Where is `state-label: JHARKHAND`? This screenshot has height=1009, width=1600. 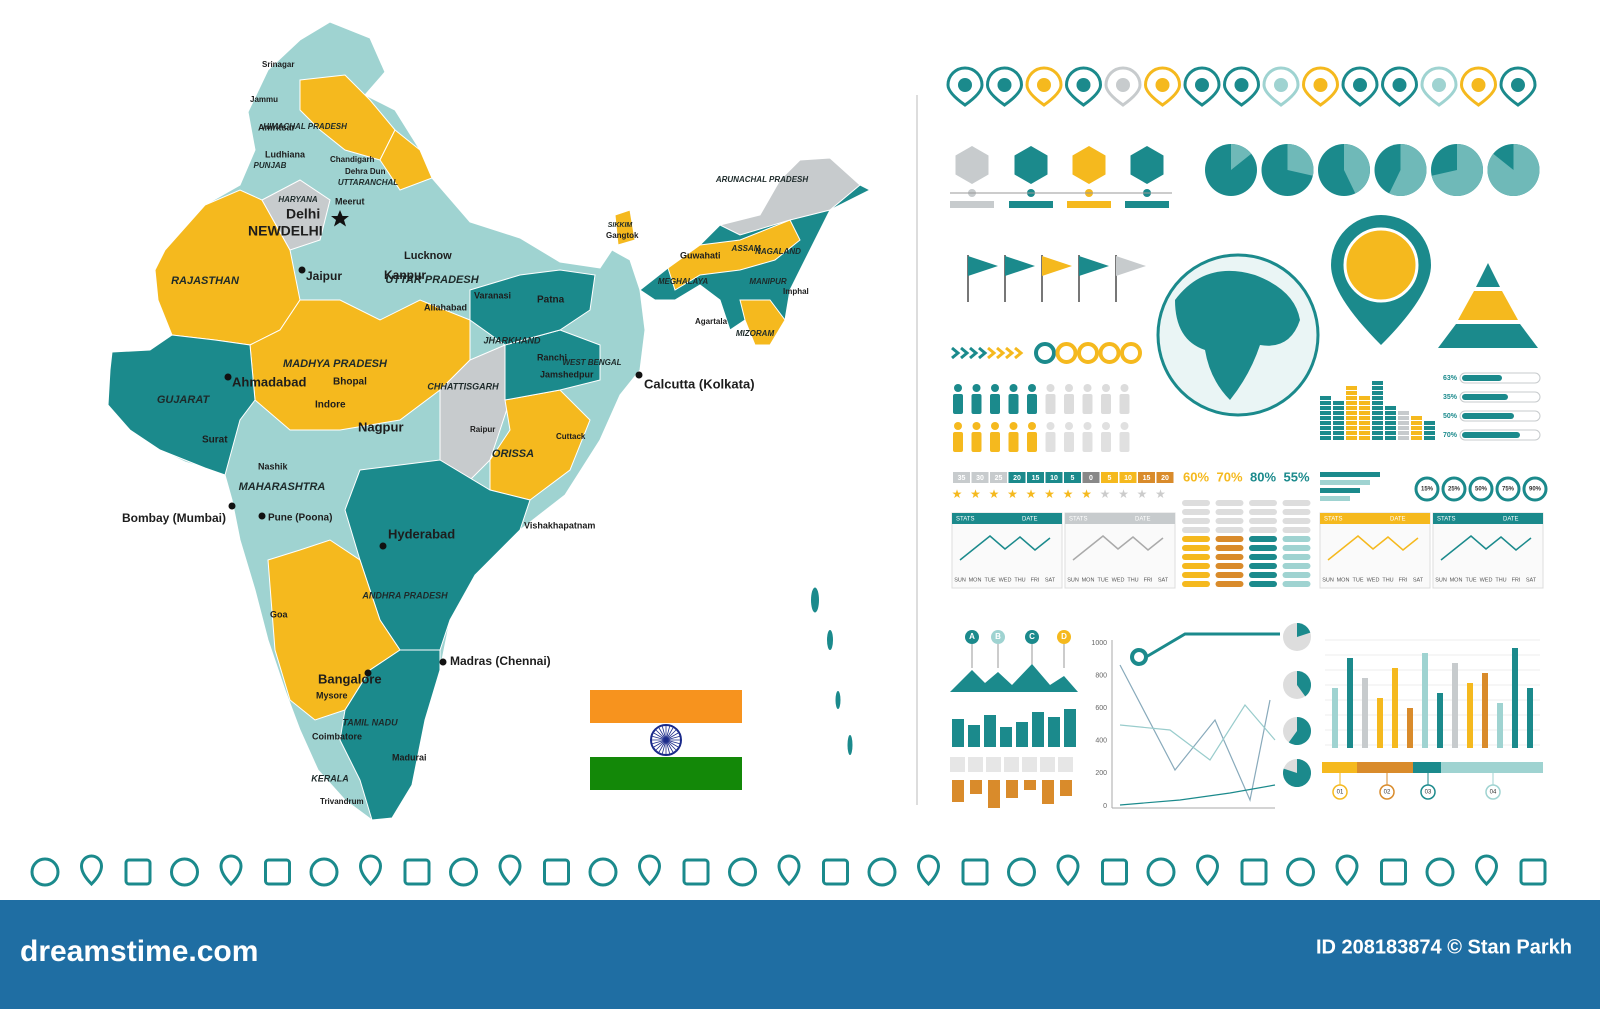 state-label: JHARKHAND is located at coordinates (512, 340).